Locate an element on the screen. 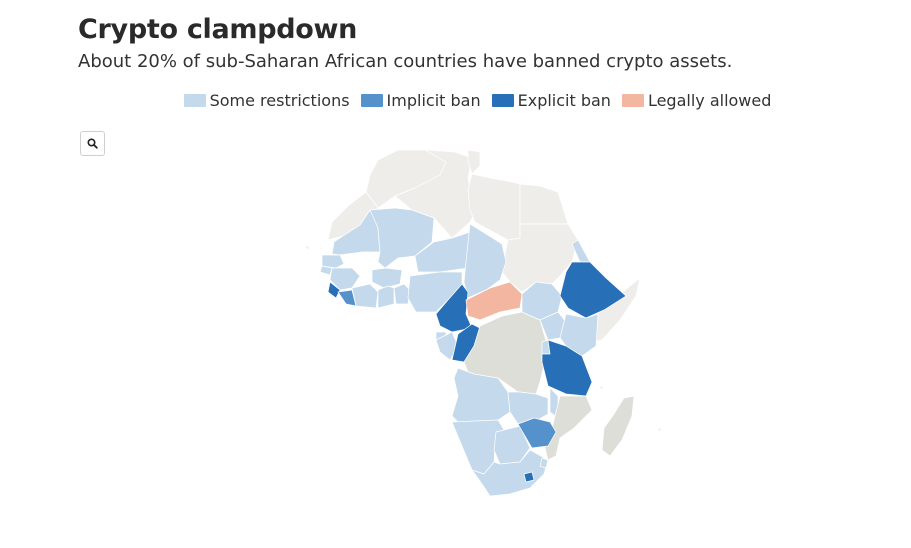 This screenshot has height=548, width=911. region-guinea-bissau is located at coordinates (326, 270).